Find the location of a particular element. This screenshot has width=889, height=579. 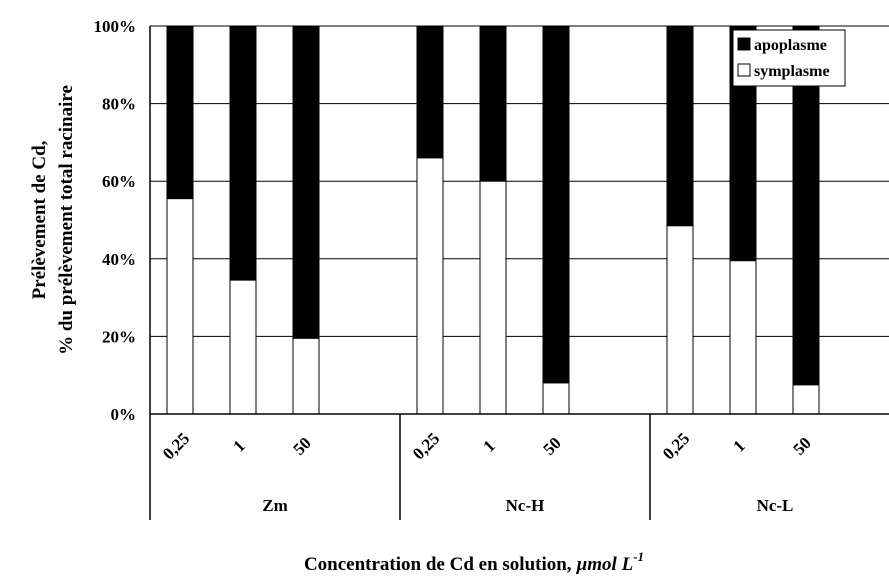

group-label: Nc-H is located at coordinates (525, 505).